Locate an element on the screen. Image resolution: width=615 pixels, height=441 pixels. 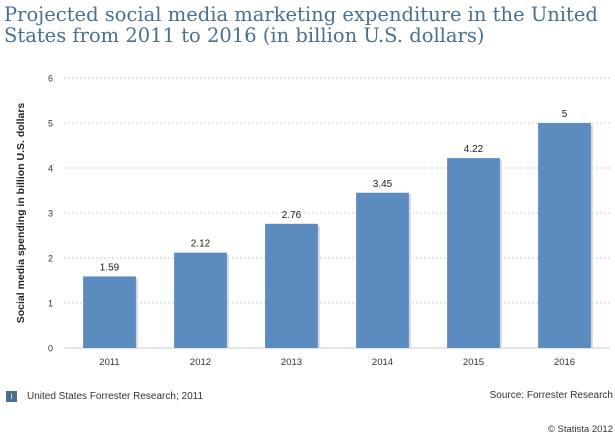
bar-value-label: 2.76 is located at coordinates (292, 215).